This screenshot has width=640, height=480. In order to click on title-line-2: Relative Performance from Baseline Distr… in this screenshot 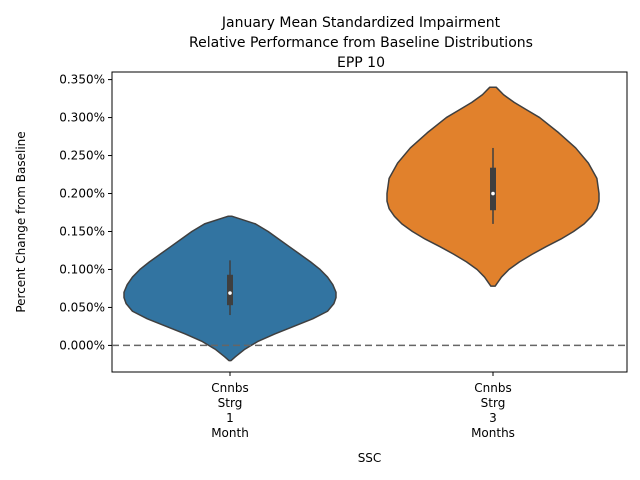, I will do `click(361, 43)`.